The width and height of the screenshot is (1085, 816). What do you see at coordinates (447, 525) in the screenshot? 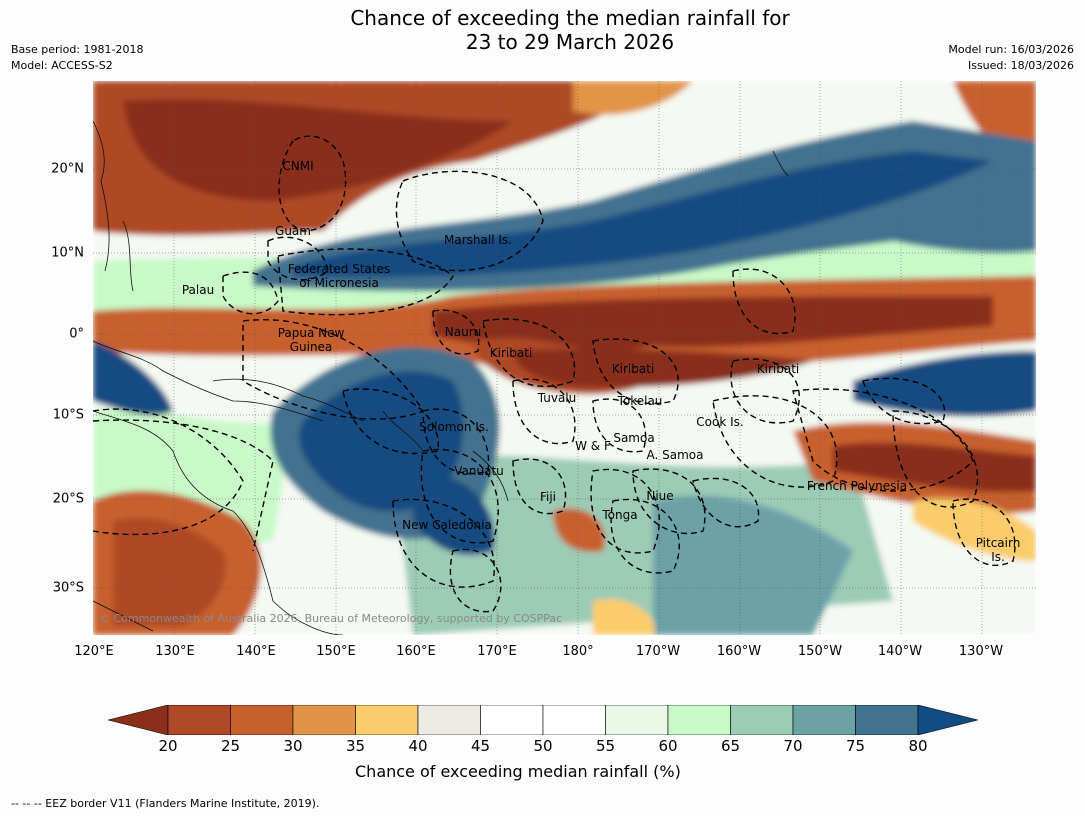
I see `region-label: New Caledonia` at bounding box center [447, 525].